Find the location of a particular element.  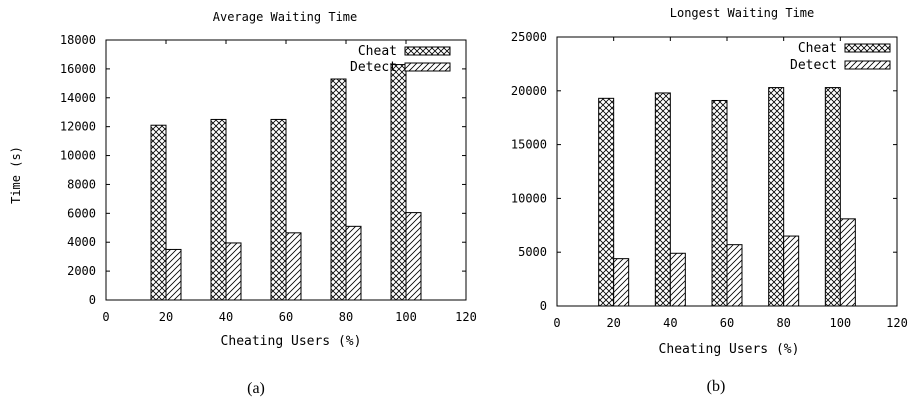

y-tick-label: 20000 is located at coordinates (529, 91).